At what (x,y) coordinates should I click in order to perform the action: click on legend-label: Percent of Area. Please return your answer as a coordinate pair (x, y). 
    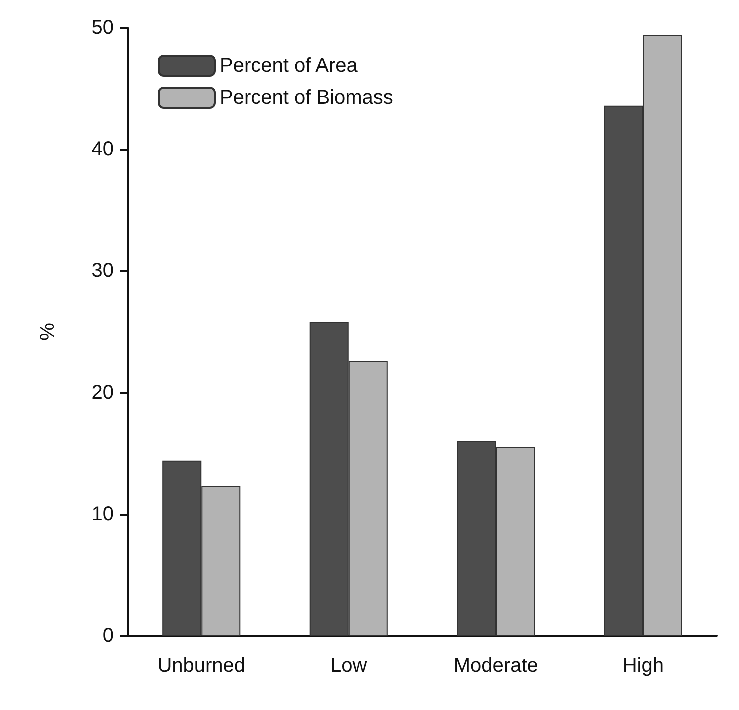
    Looking at the image, I should click on (289, 66).